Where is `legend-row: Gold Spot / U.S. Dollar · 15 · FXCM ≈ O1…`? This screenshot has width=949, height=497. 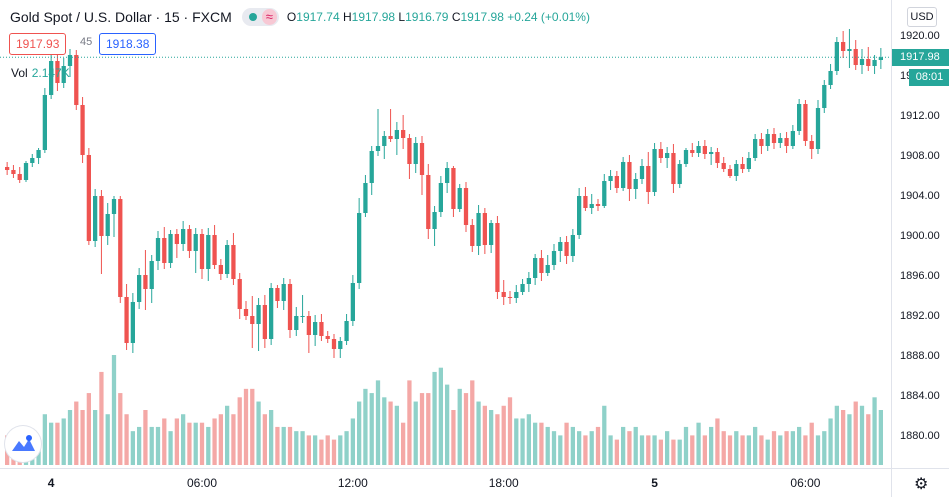
legend-row: Gold Spot / U.S. Dollar · 15 · FXCM ≈ O1… is located at coordinates (300, 17).